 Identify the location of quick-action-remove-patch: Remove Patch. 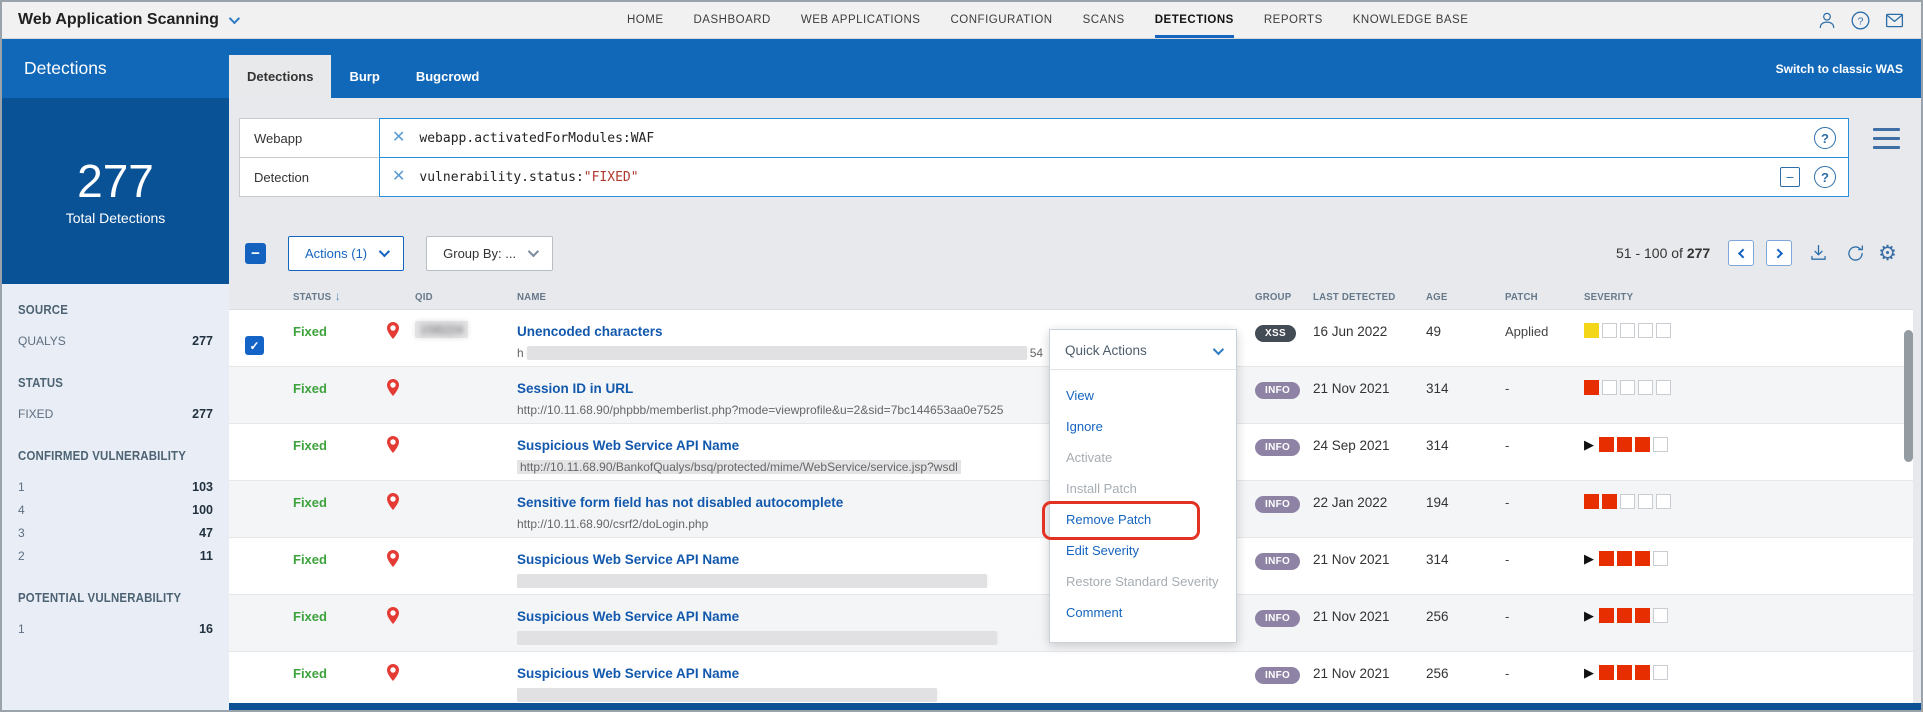
(1139, 520).